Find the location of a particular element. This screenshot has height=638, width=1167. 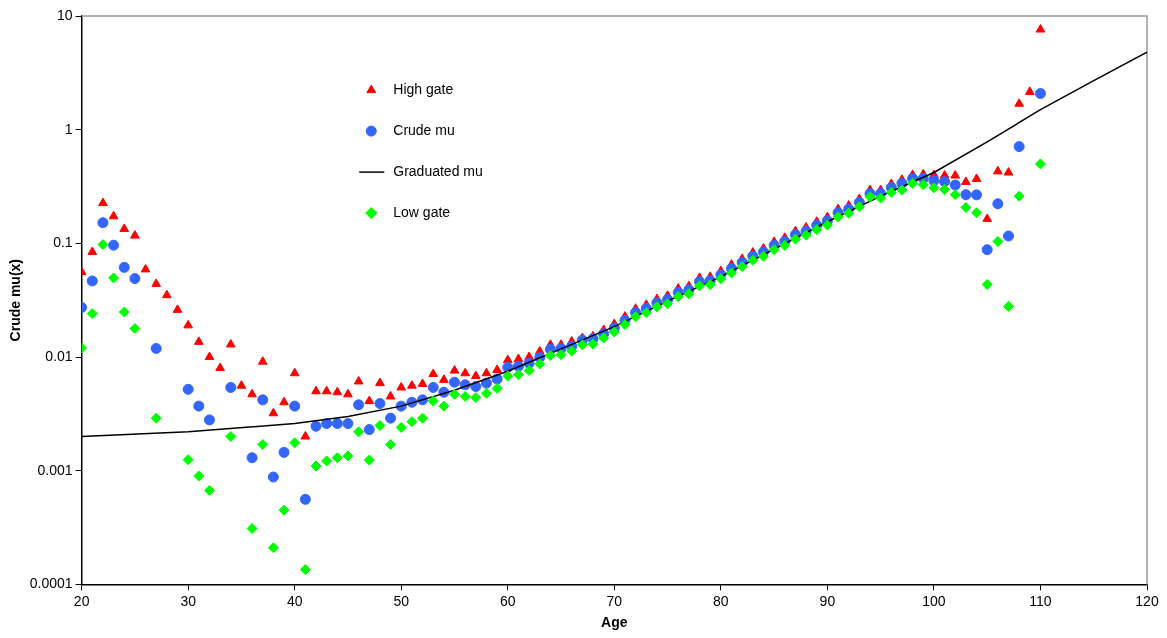

x-tick-label: 60 is located at coordinates (507, 600).